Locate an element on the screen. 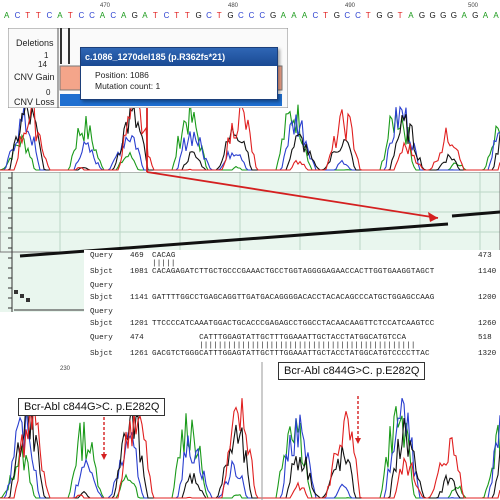 This screenshot has width=500, height=500. alignment-end: 1260 is located at coordinates (487, 324).